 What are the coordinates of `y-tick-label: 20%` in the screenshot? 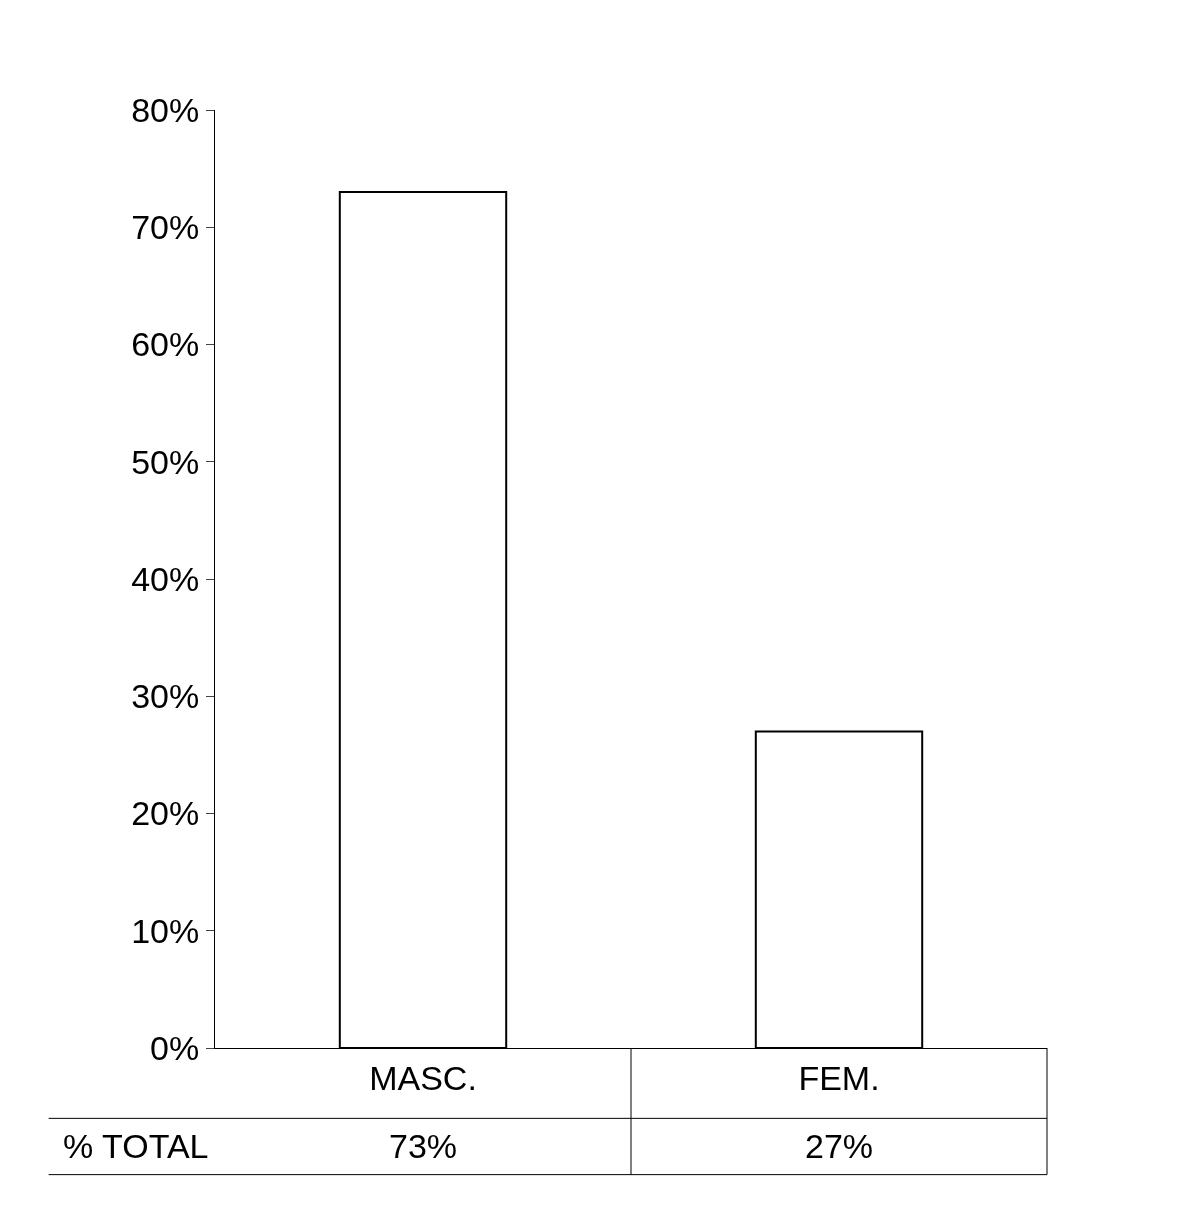 It's located at (165, 813).